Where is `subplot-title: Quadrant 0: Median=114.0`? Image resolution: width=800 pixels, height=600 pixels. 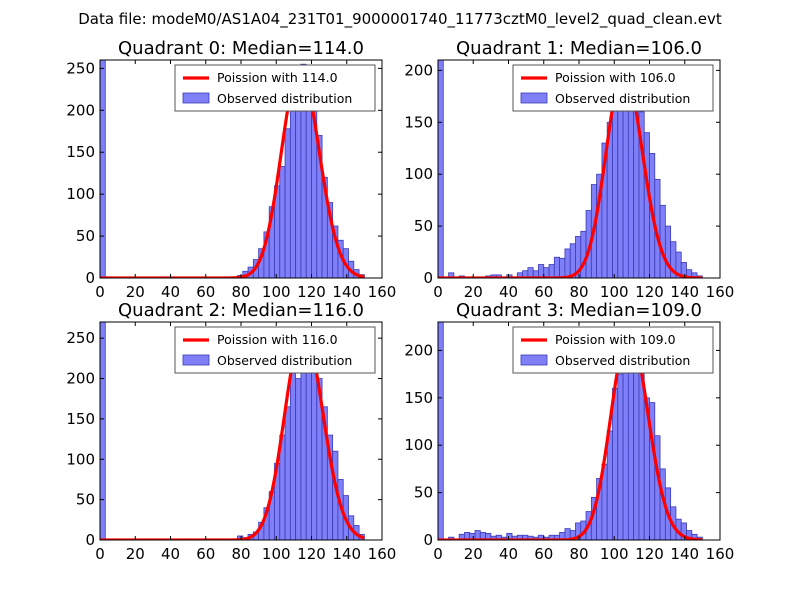
subplot-title: Quadrant 0: Median=114.0 is located at coordinates (241, 48).